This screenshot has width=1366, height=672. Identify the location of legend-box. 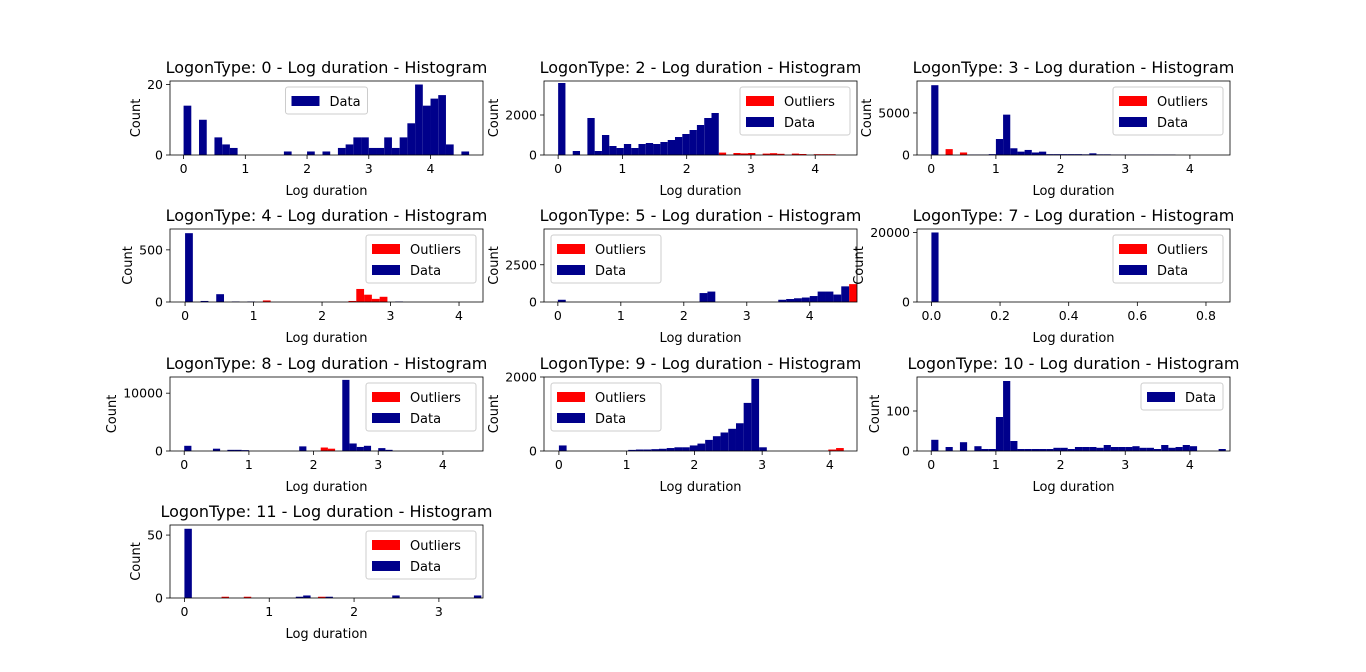
(326, 100).